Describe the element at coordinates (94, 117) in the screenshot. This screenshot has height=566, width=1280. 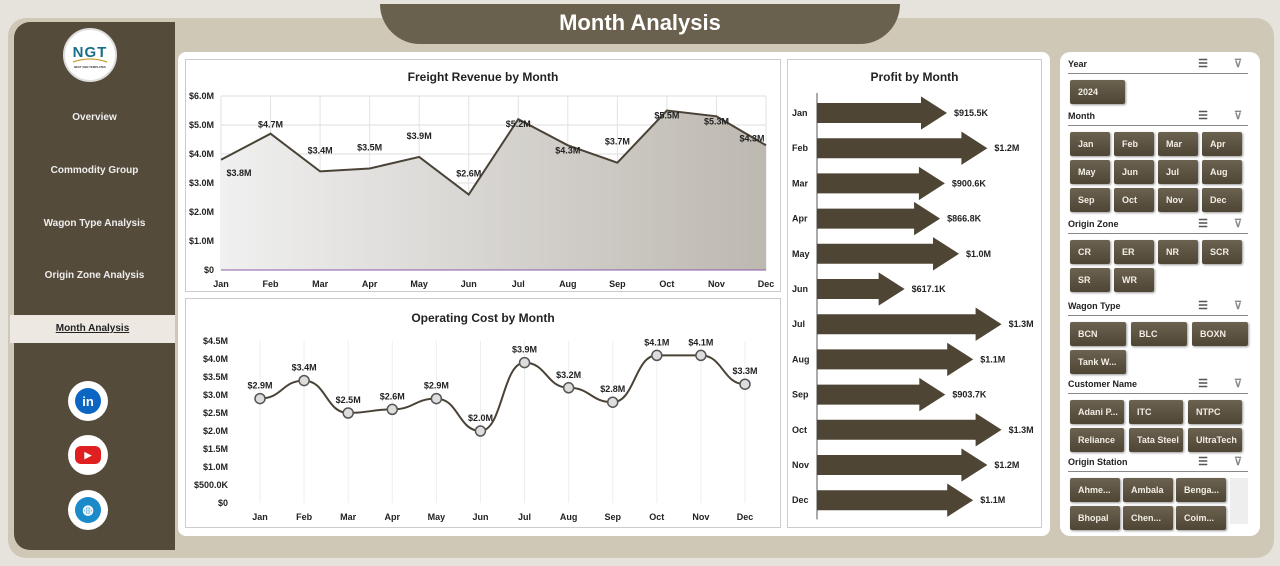
I see `nav-overview: Overview` at that location.